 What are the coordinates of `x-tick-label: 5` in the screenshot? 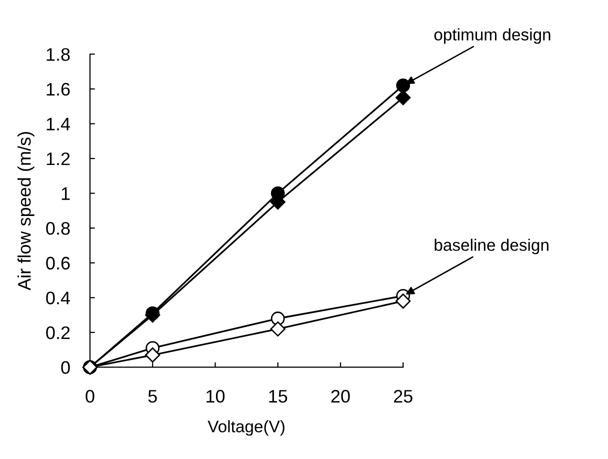 It's located at (152, 396).